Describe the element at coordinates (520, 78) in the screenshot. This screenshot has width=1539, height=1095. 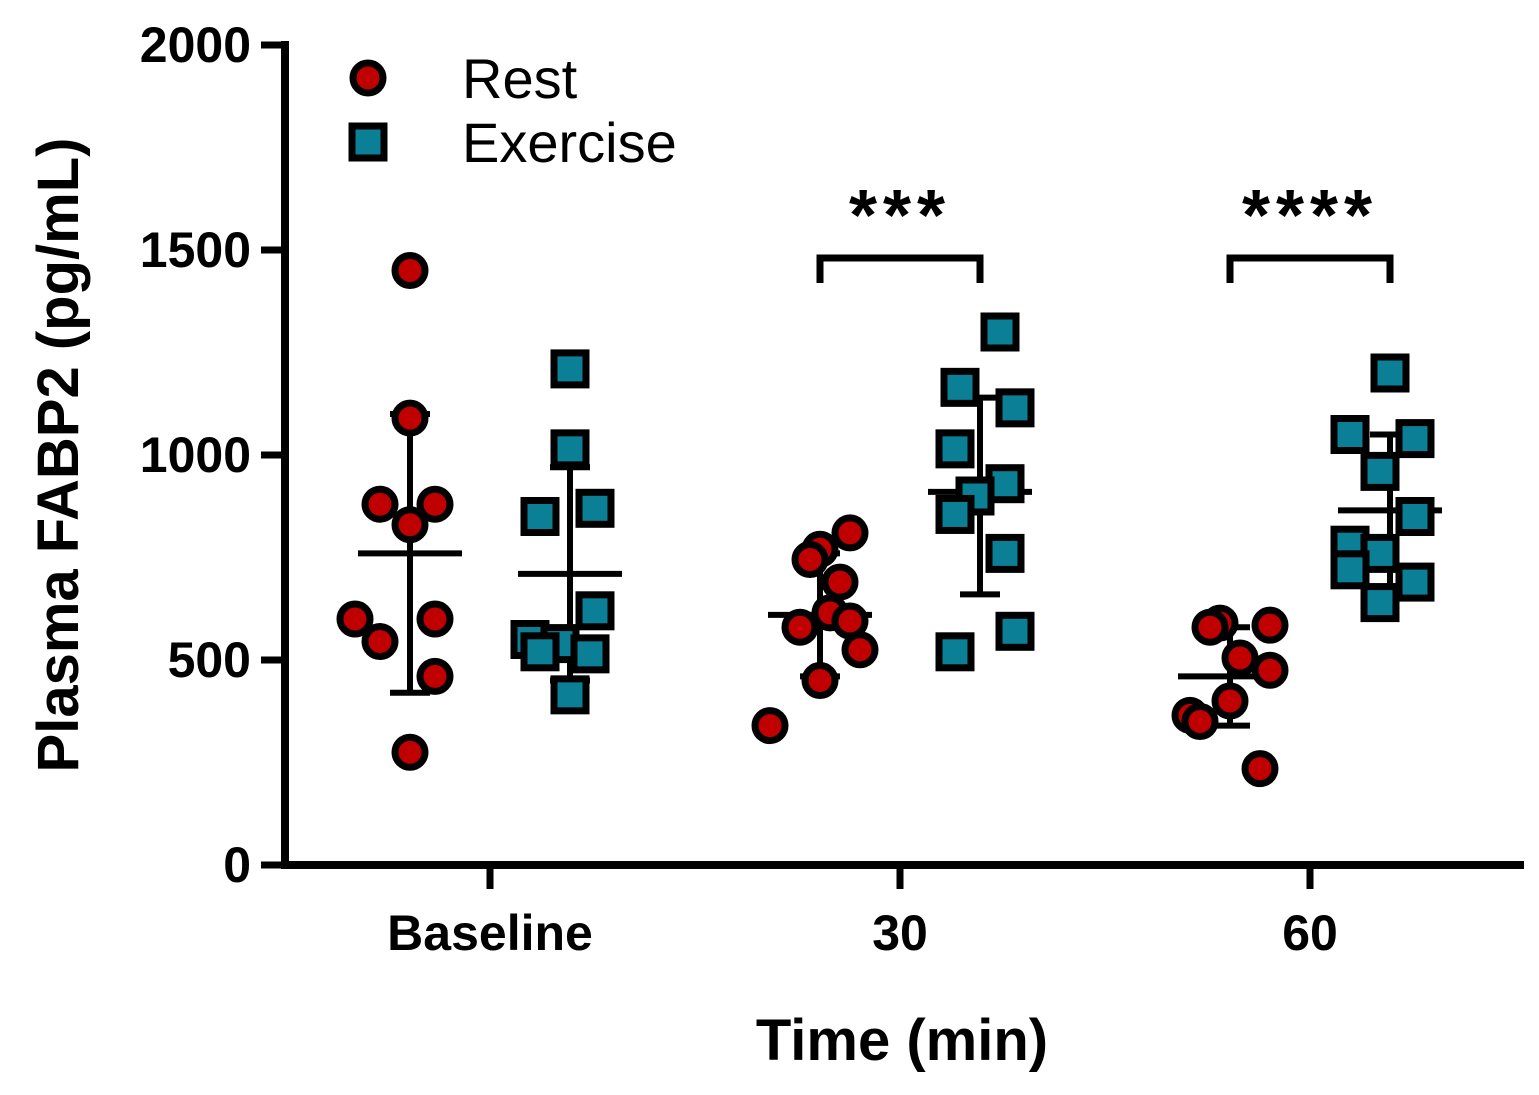
I see `legend-label-rest: Rest` at that location.